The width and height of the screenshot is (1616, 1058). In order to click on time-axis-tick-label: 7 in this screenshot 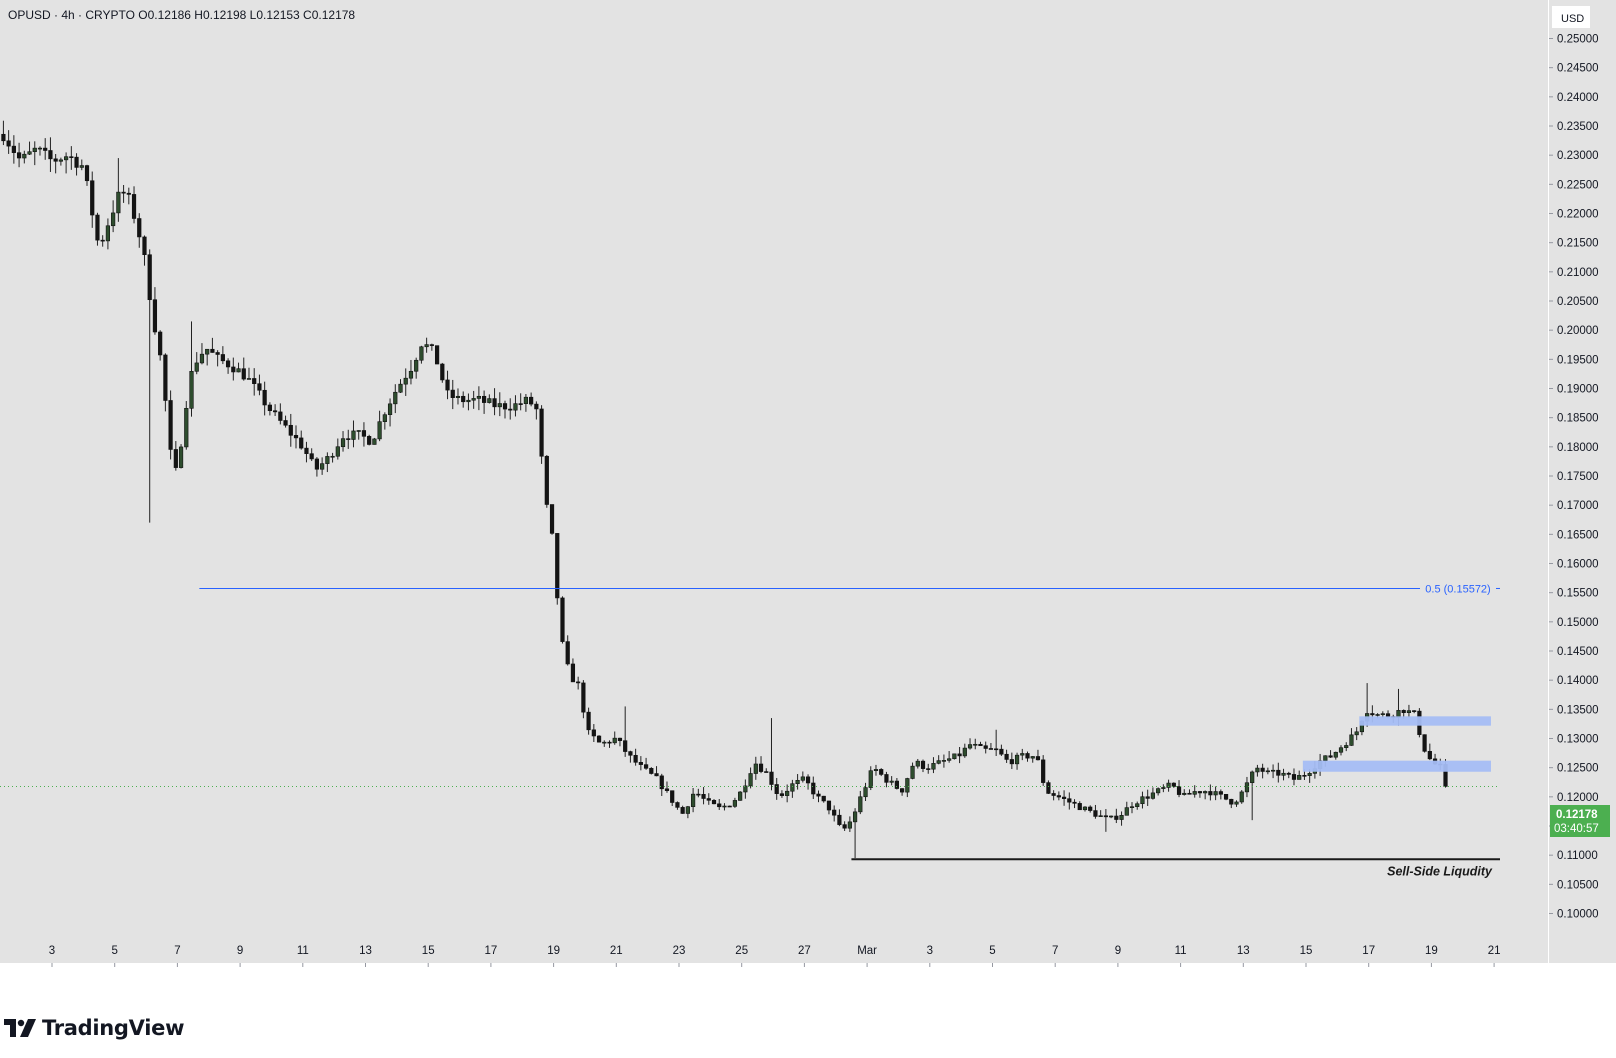, I will do `click(177, 951)`.